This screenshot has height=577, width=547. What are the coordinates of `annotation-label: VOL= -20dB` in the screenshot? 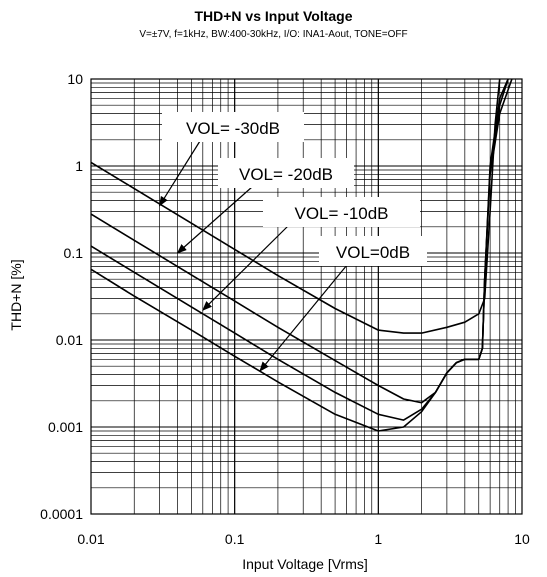 It's located at (286, 174).